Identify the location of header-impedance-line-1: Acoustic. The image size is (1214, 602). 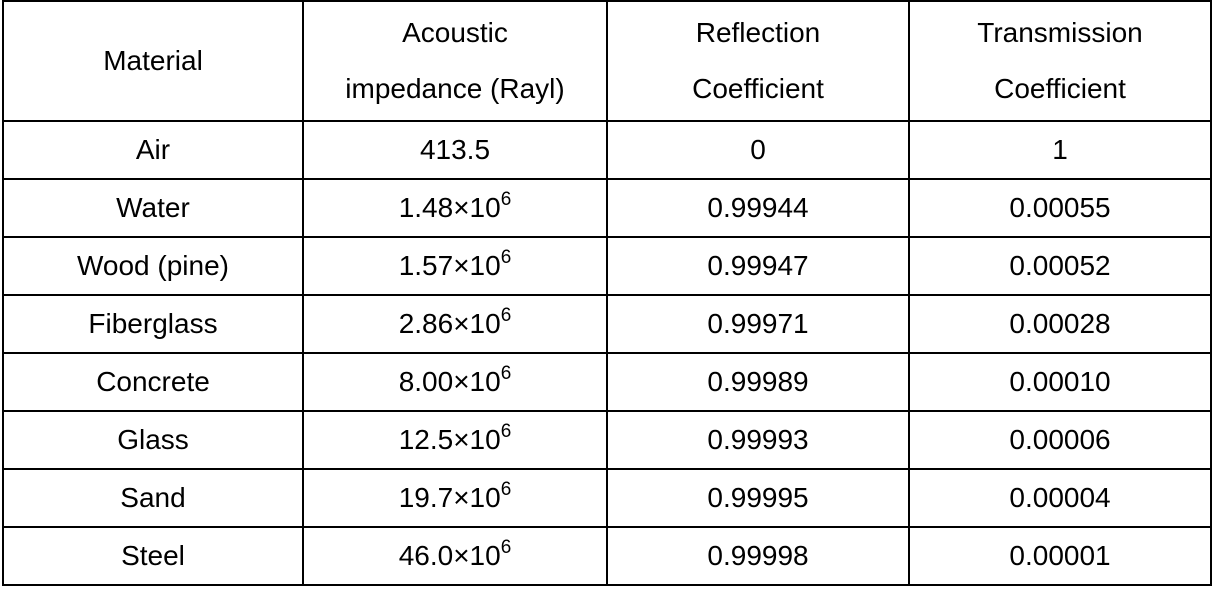
(455, 32).